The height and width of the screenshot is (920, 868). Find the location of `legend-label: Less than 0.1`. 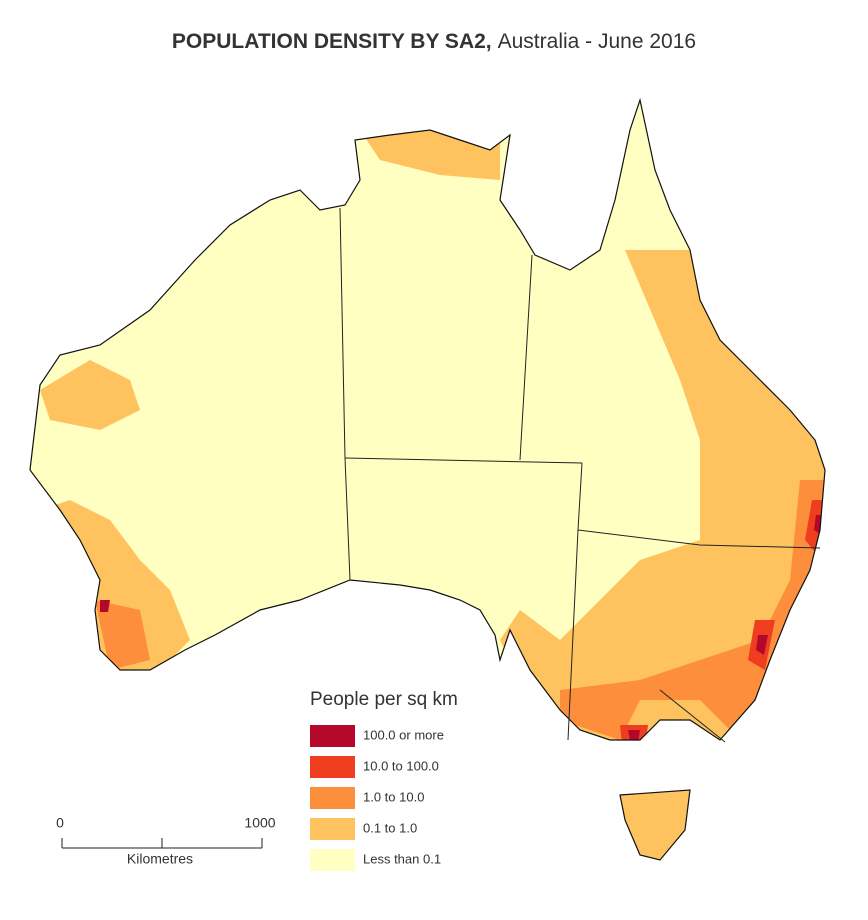

legend-label: Less than 0.1 is located at coordinates (402, 858).